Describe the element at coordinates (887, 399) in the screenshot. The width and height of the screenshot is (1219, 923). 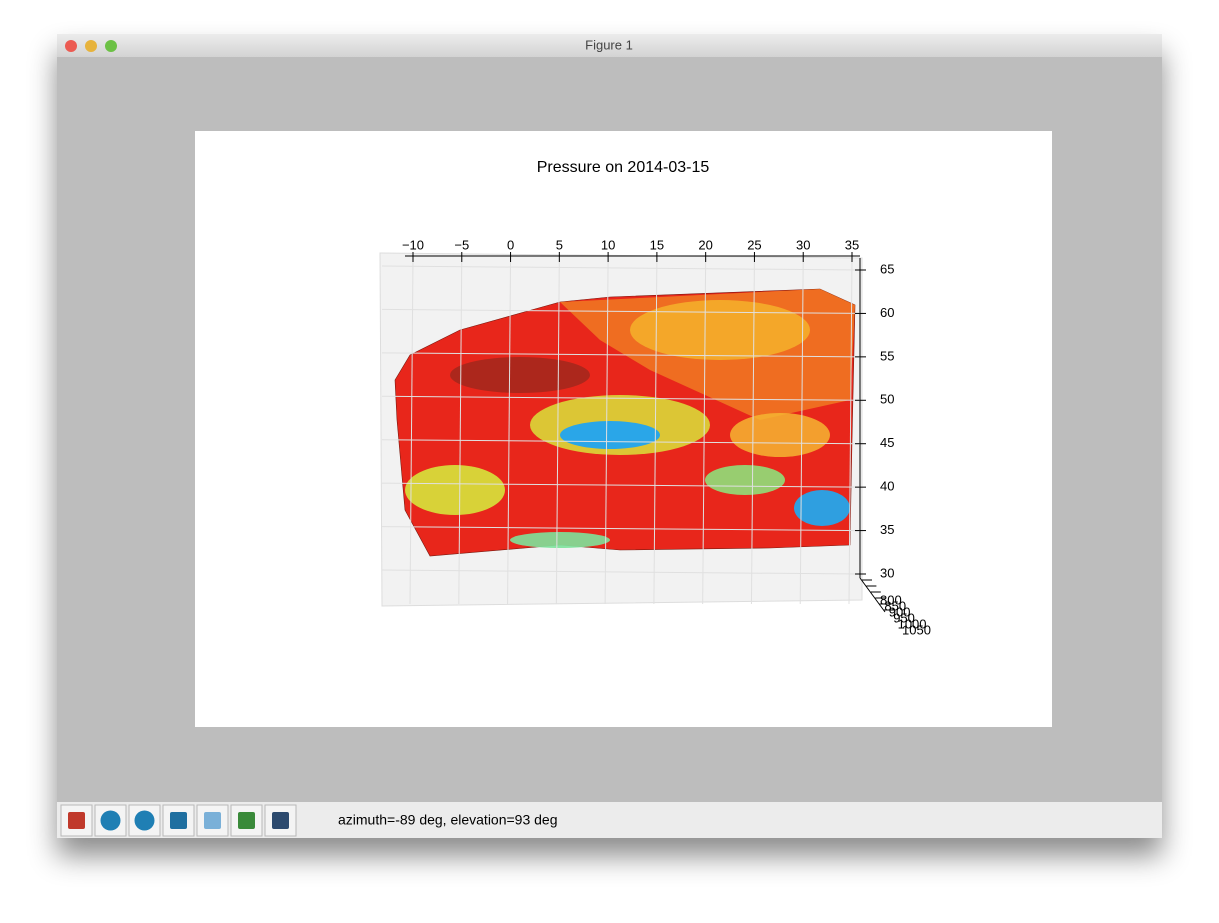
I see `y-tick-label: 50` at that location.